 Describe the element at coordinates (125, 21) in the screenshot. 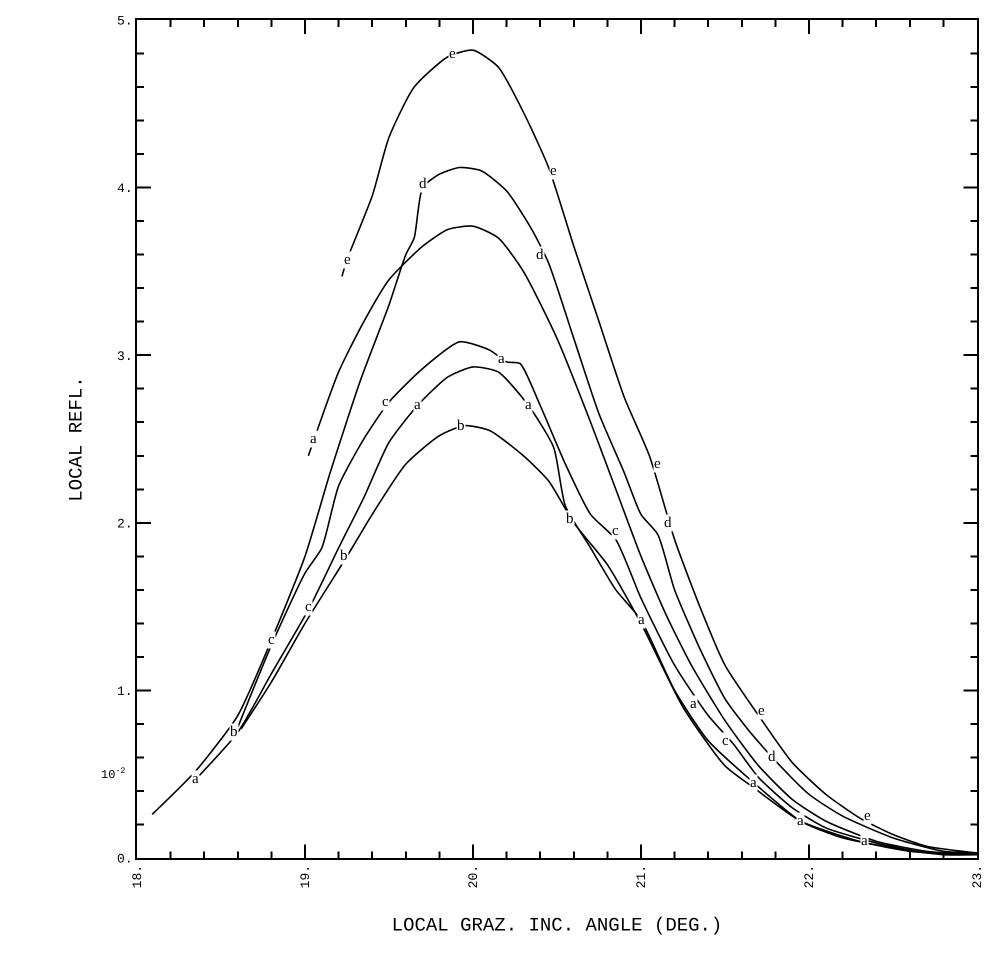

I see `y-tick-label: 5.` at that location.